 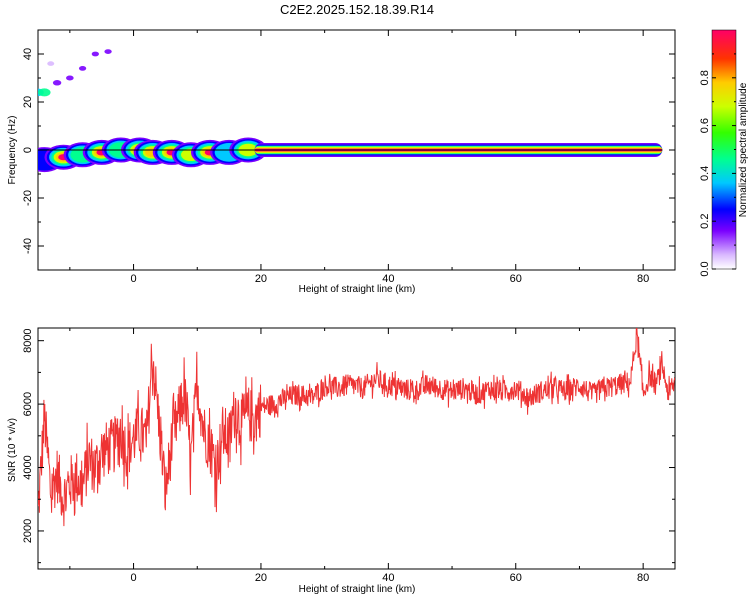 What do you see at coordinates (643, 279) in the screenshot?
I see `spectrogram-xtick-label-4: 80` at bounding box center [643, 279].